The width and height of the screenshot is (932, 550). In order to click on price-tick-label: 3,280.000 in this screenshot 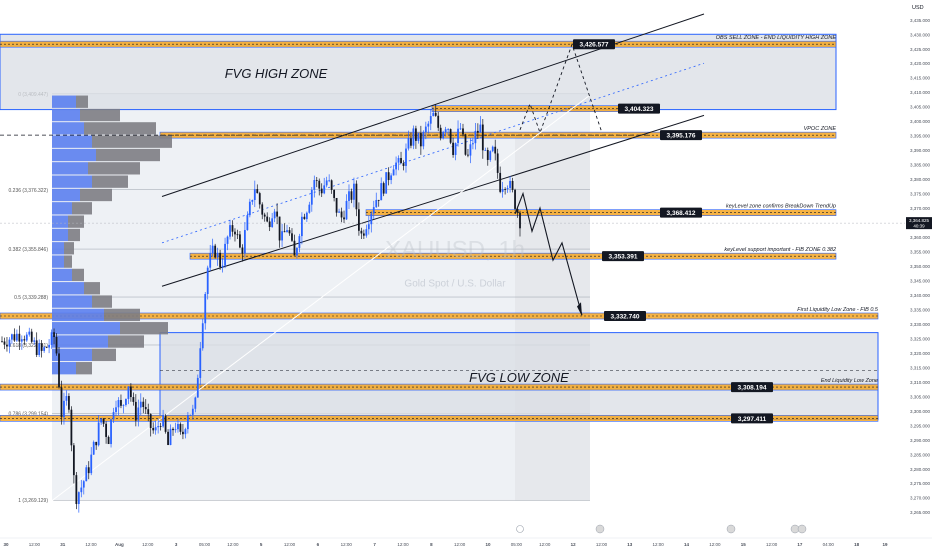, I will do `click(920, 469)`.